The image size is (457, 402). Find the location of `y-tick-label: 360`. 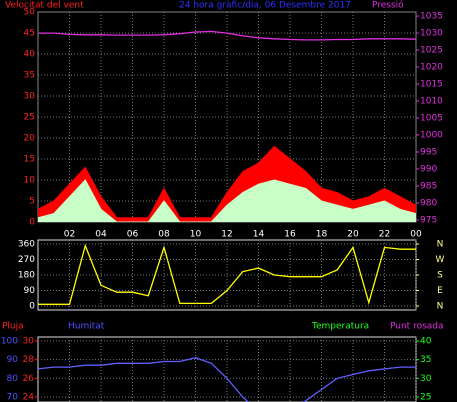

y-tick-label: 360 is located at coordinates (26, 244).